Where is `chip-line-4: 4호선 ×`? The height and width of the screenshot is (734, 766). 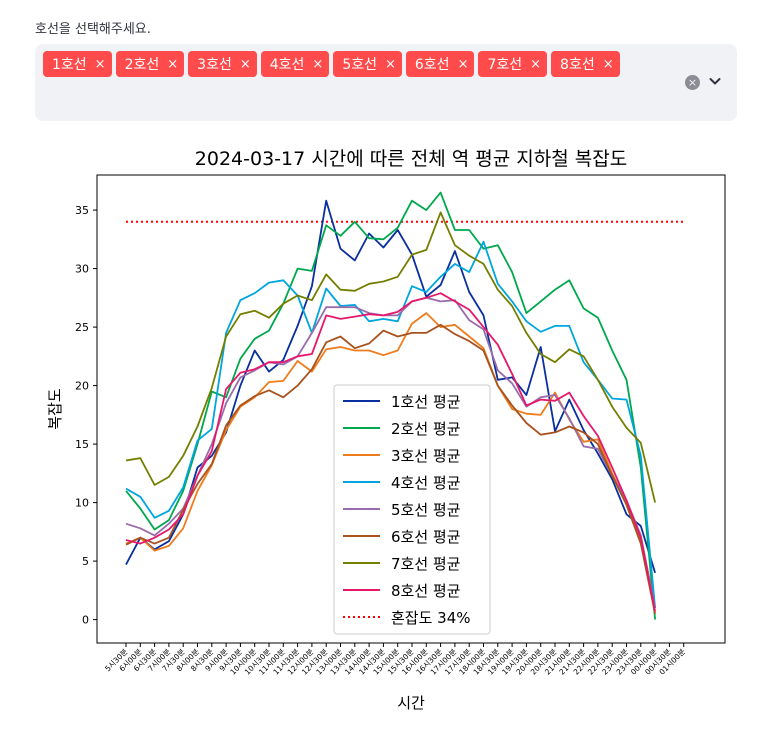 chip-line-4: 4호선 × is located at coordinates (295, 64).